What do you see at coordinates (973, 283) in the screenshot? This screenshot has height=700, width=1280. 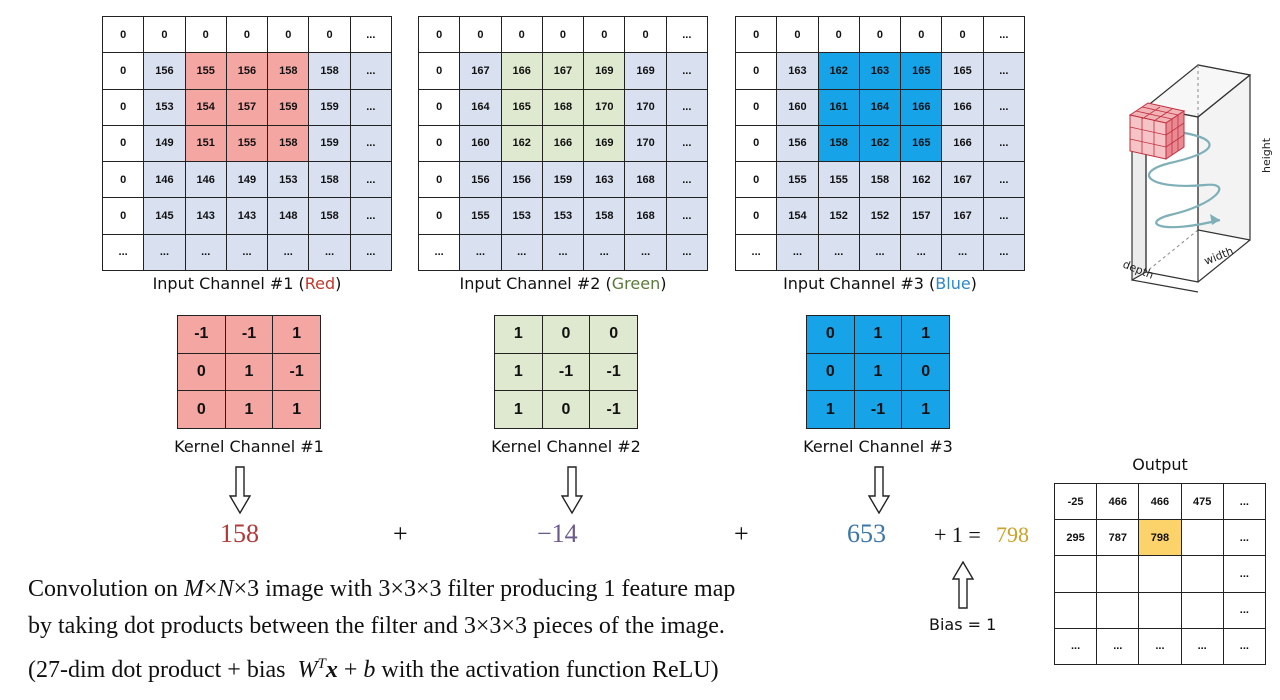 I see `input-caption-3-suffix: )` at bounding box center [973, 283].